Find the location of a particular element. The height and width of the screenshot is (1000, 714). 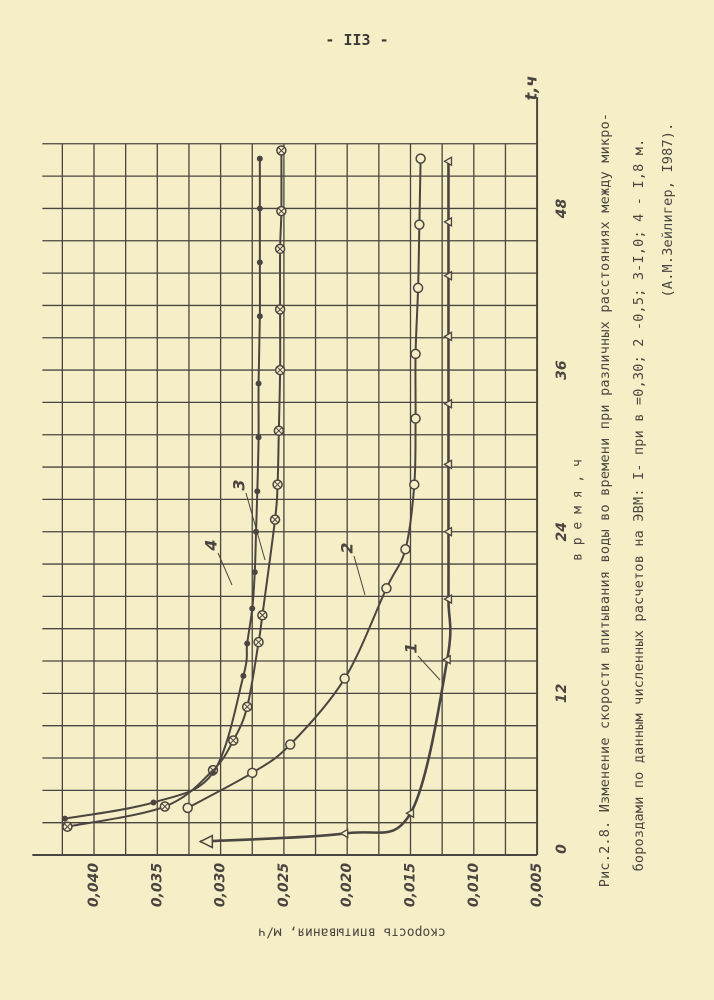

speed-tick-label: 0,010 is located at coordinates (474, 885).